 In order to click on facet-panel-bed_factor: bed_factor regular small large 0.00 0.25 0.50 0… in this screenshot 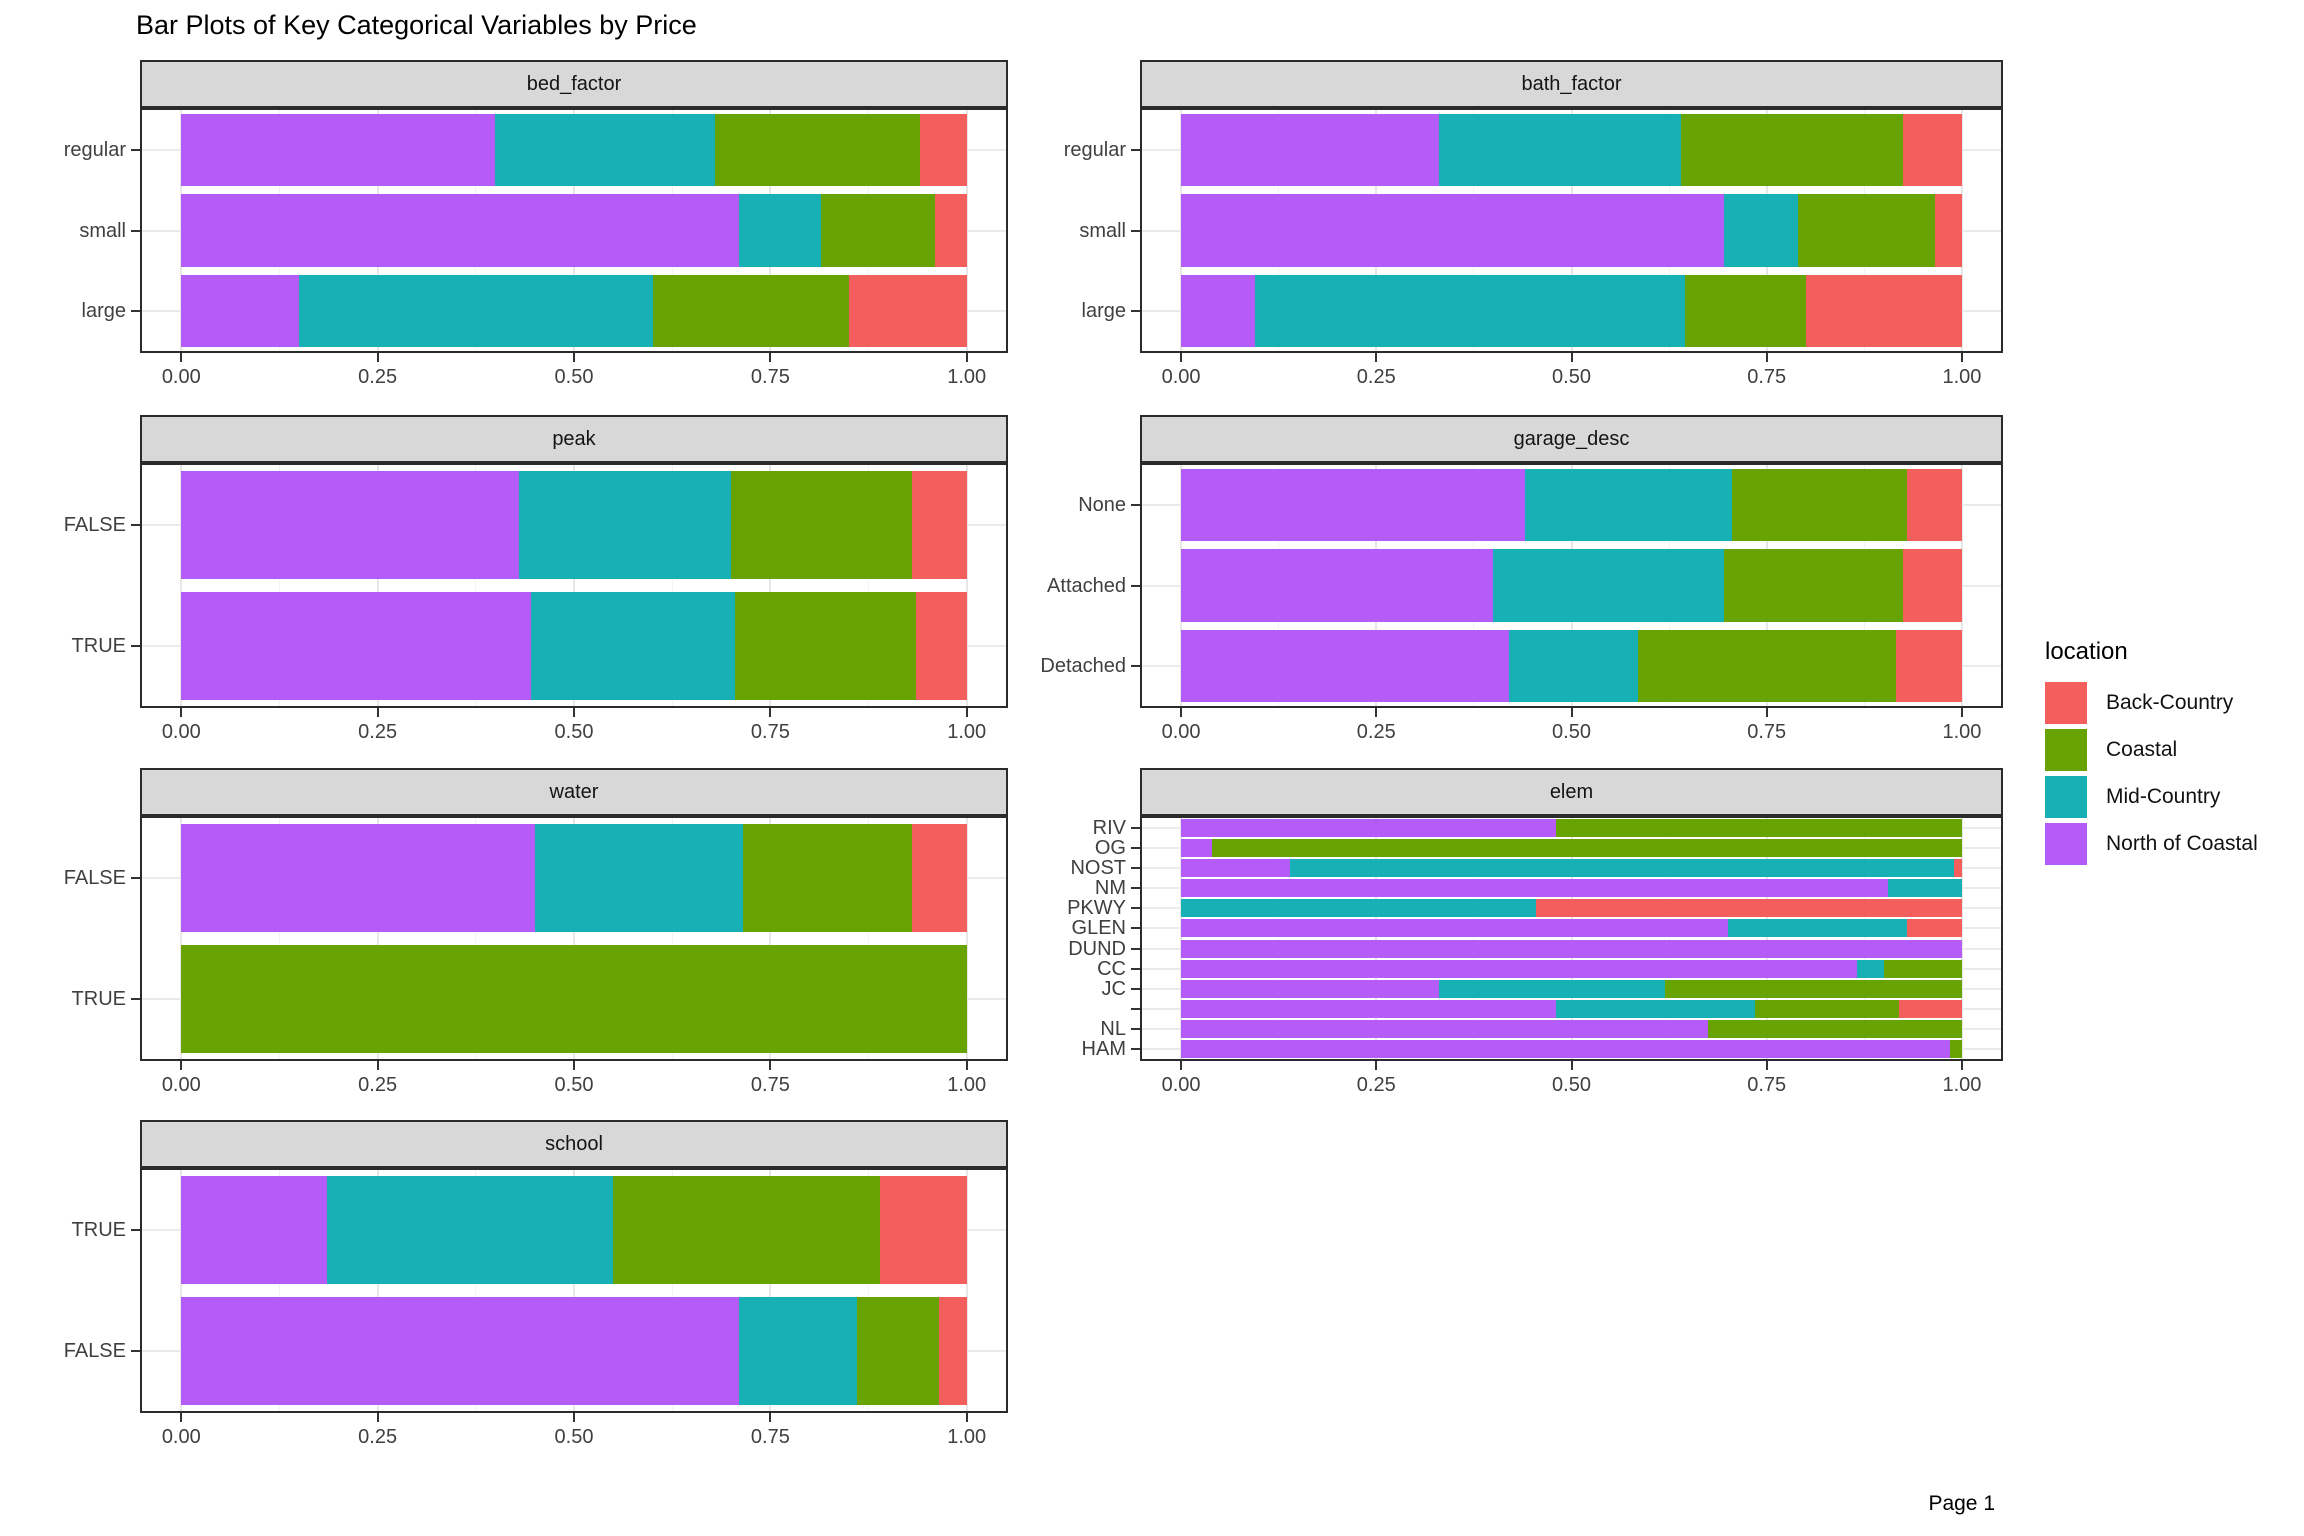, I will do `click(536, 226)`.